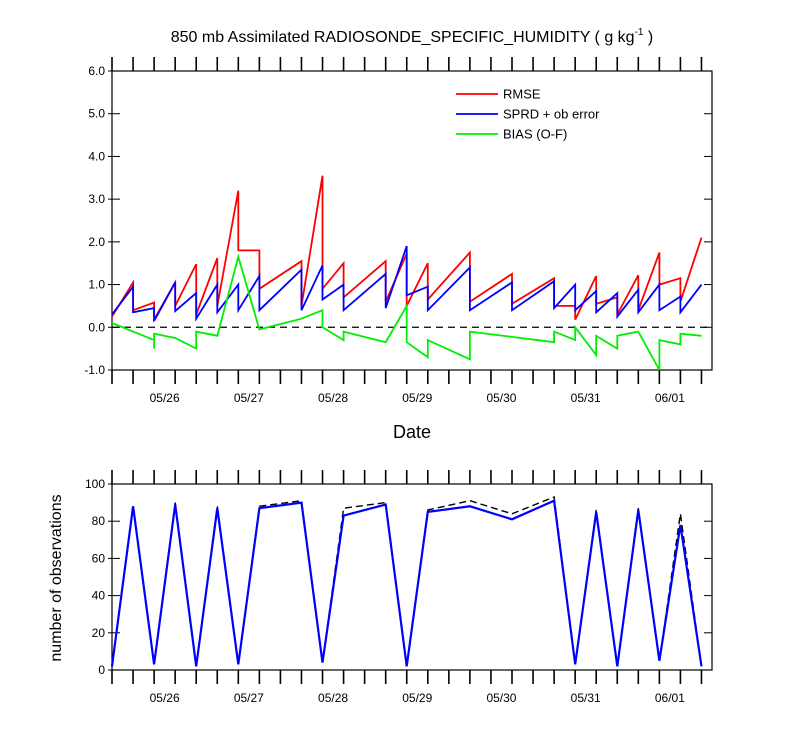 This screenshot has width=800, height=750. What do you see at coordinates (101, 670) in the screenshot?
I see `y-tick-label: 0` at bounding box center [101, 670].